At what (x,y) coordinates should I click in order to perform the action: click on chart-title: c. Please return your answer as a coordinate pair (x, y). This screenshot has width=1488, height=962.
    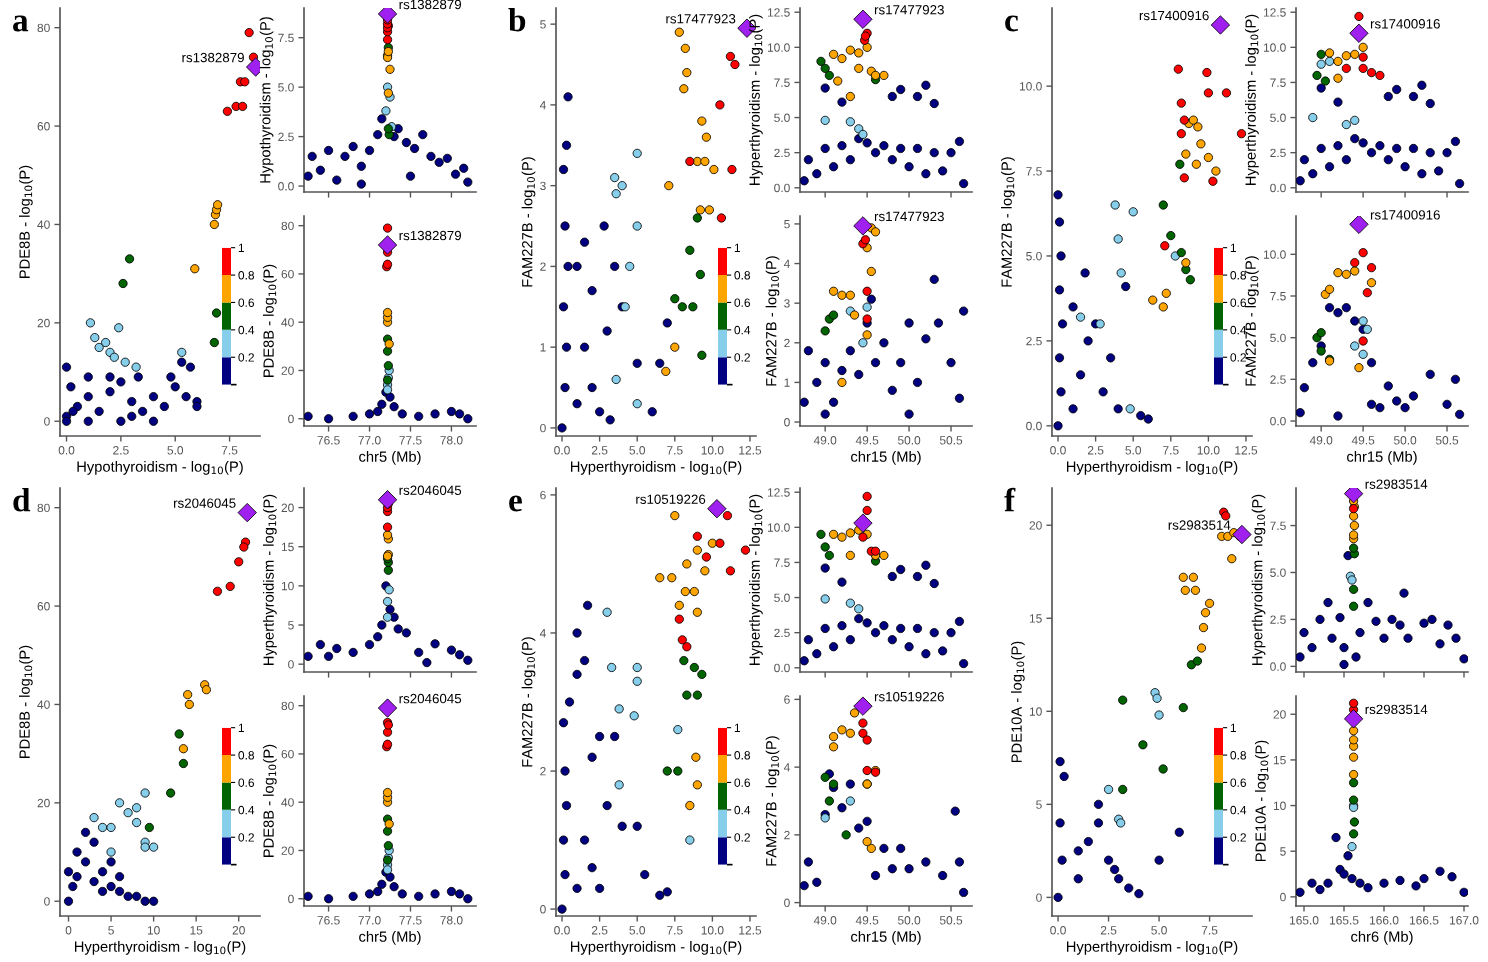
    Looking at the image, I should click on (1011, 23).